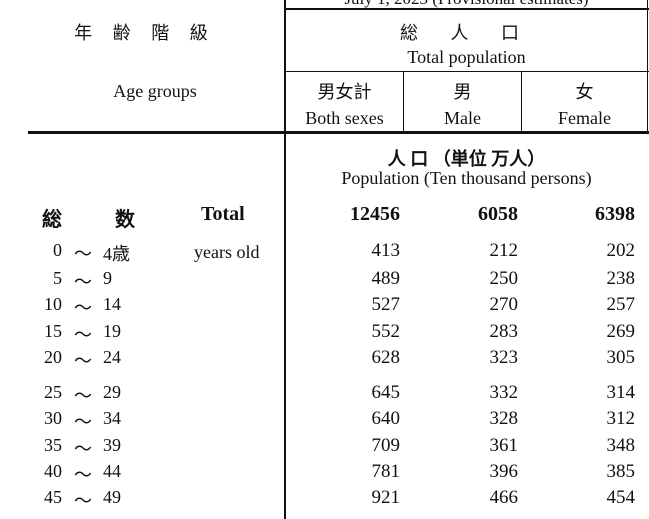 This screenshot has width=649, height=519. Describe the element at coordinates (621, 250) in the screenshot. I see `value-female: 202` at that location.